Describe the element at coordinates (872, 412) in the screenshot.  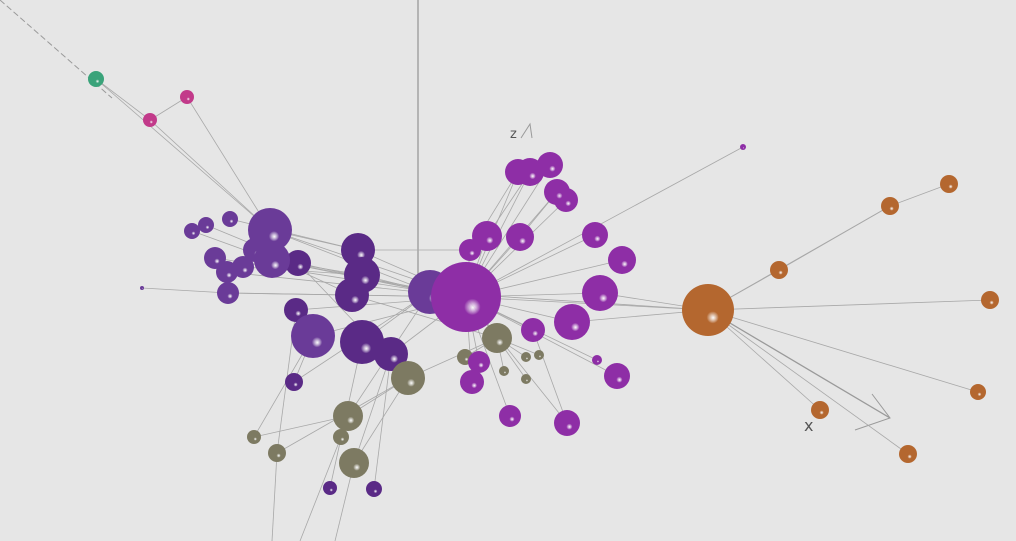
I see `x-axis-arrowhead` at that location.